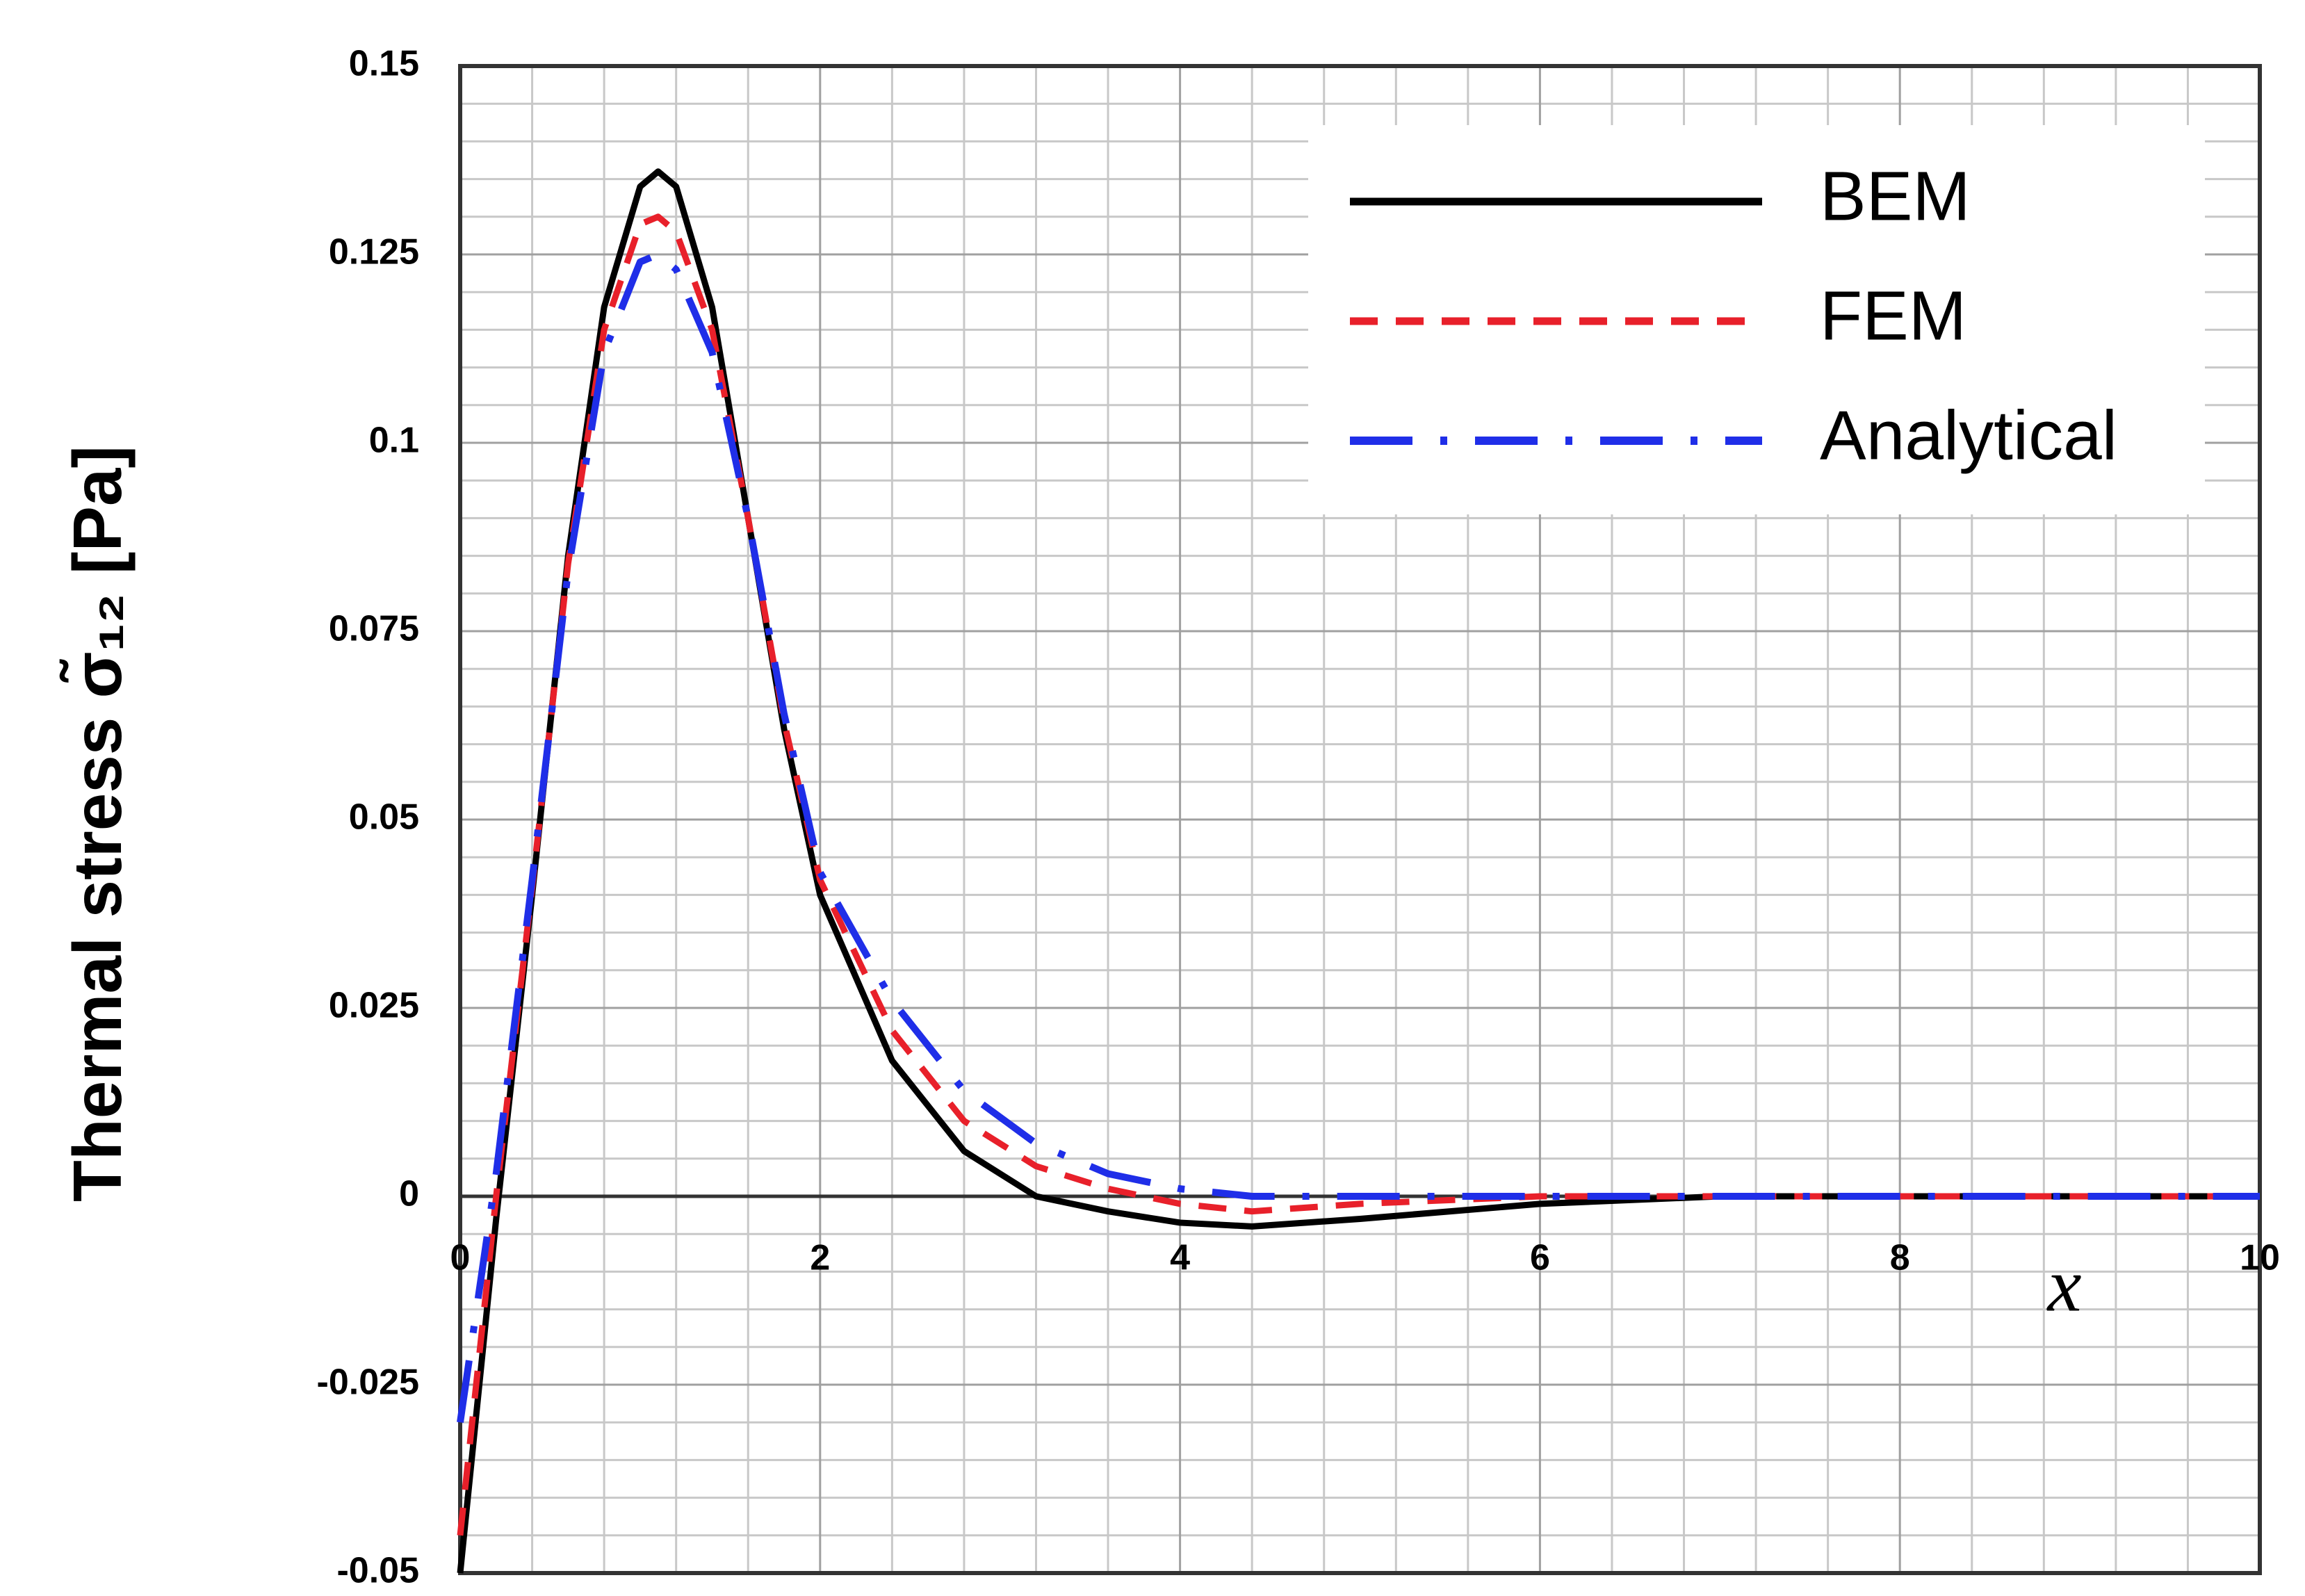 The width and height of the screenshot is (2305, 1596). Describe the element at coordinates (409, 1194) in the screenshot. I see `y-tick-label: 0` at that location.